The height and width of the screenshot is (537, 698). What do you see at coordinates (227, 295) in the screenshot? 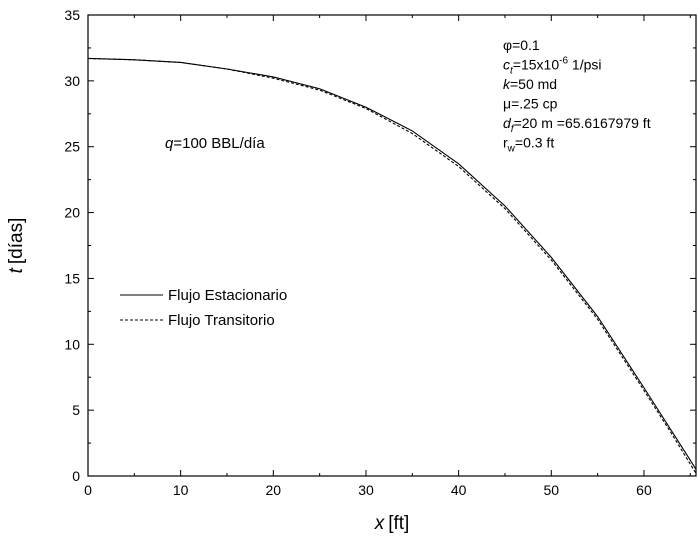
I see `legend-label-1: Flujo Estacionario` at bounding box center [227, 295].